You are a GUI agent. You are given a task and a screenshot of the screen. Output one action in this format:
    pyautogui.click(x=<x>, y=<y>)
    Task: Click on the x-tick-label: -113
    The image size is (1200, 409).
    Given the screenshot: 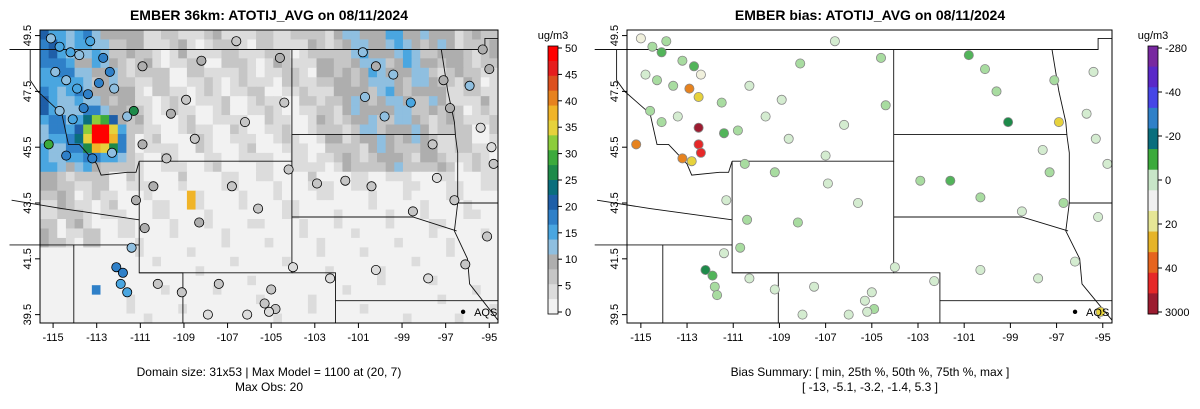 What is the action you would take?
    pyautogui.click(x=96, y=338)
    